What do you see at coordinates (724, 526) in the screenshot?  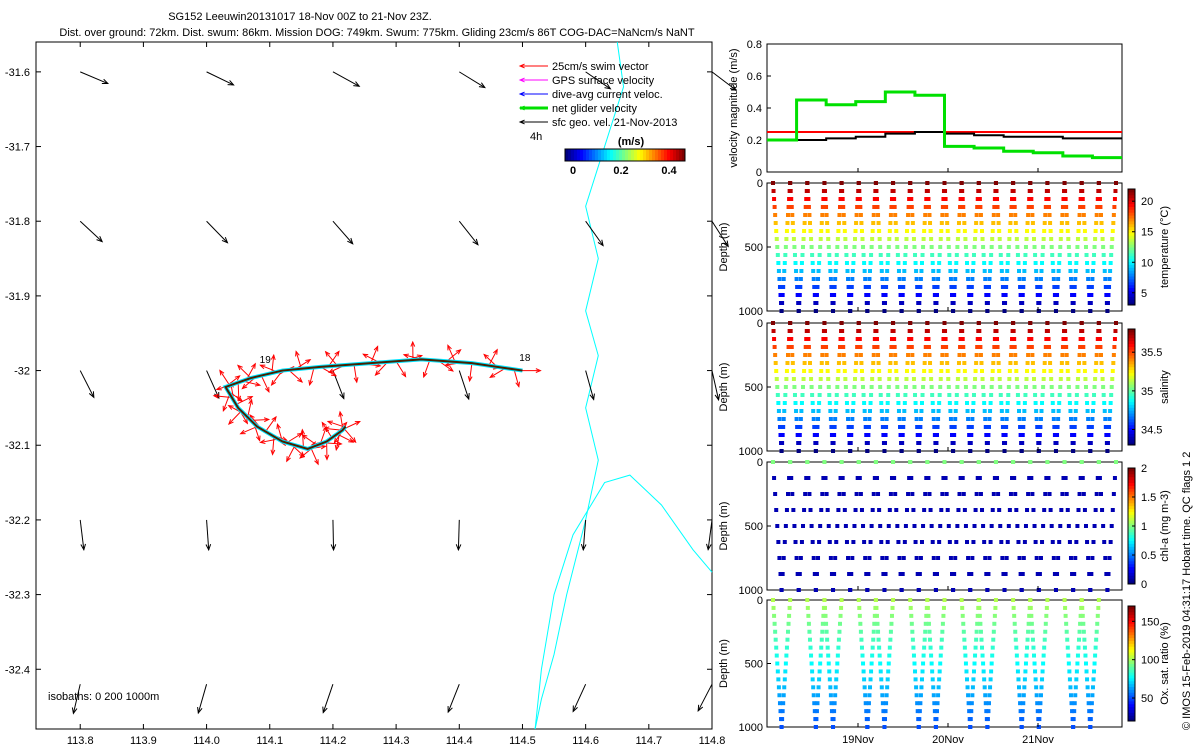 I see `chl-ylabel: Depth (m)` at bounding box center [724, 526].